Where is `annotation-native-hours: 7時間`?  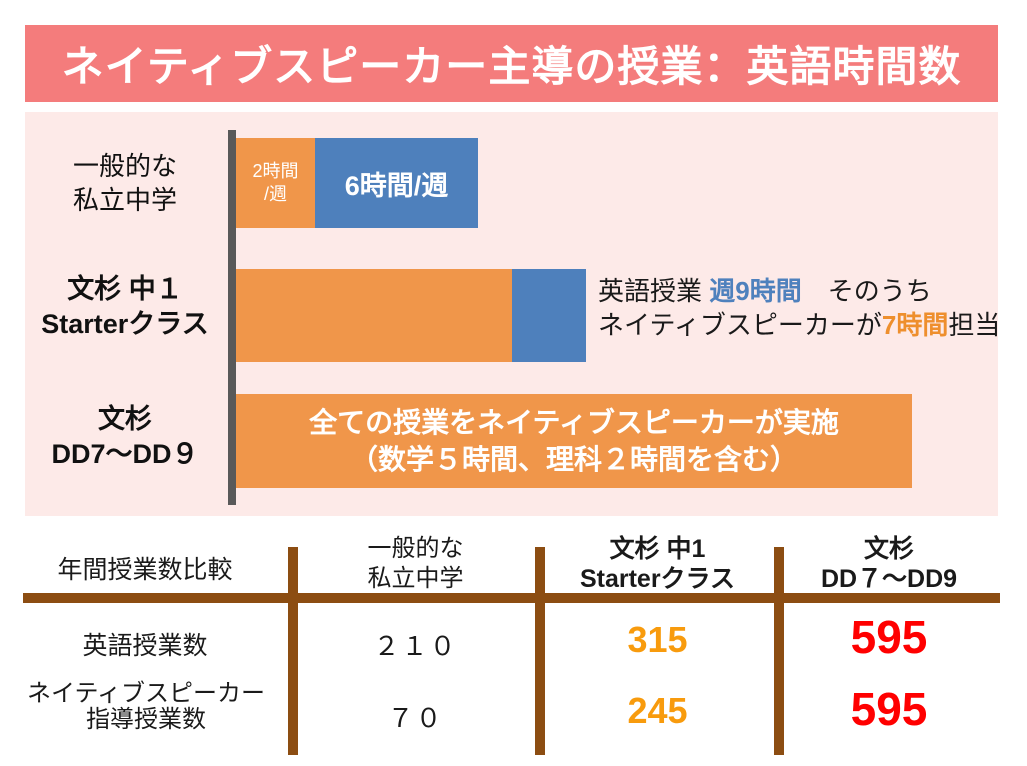 annotation-native-hours: 7時間 is located at coordinates (915, 325).